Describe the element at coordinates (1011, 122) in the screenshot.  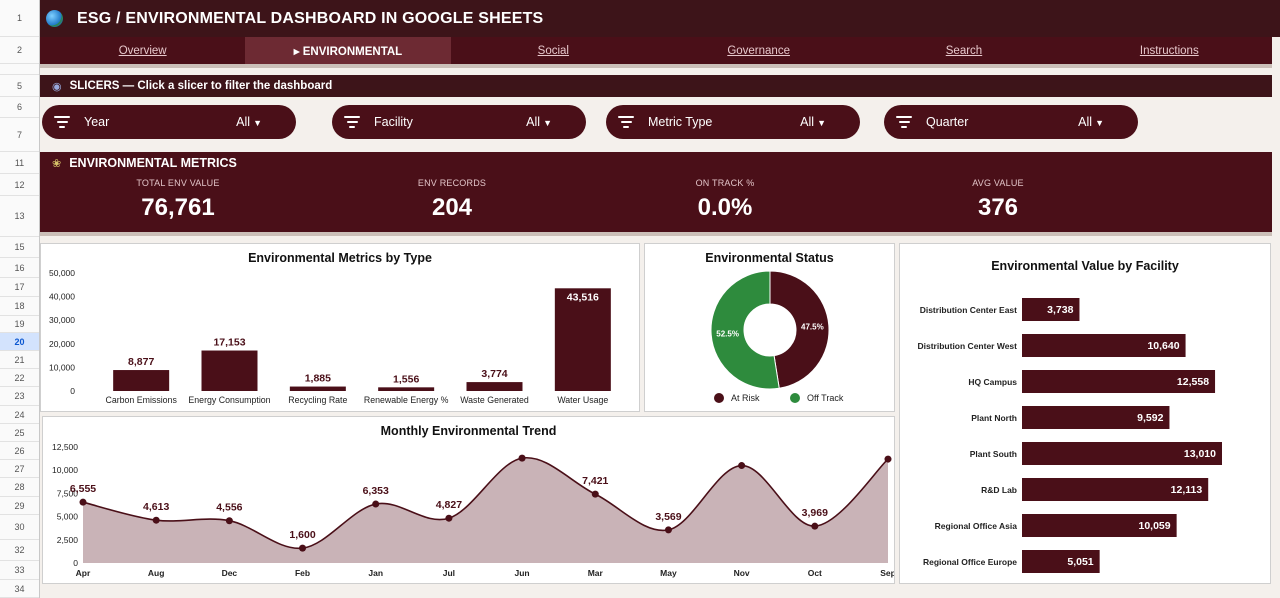
I see `slicer-quarter: Quarter All ▼` at that location.